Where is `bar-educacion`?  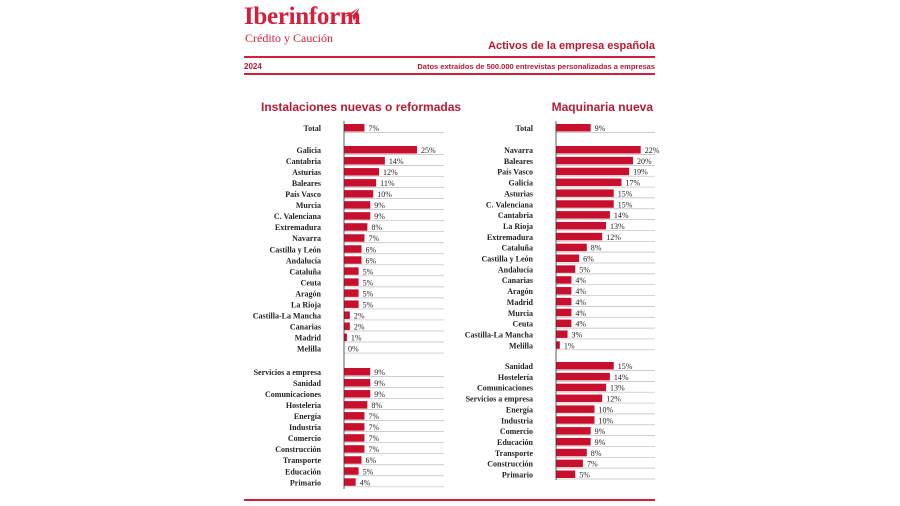 bar-educacion is located at coordinates (351, 471).